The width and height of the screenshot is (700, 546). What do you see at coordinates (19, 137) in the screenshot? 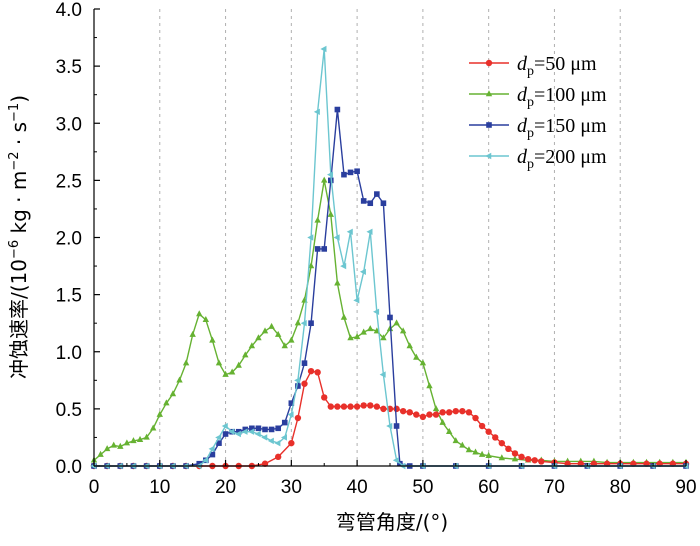
I see `y-title-part-3: · s` at bounding box center [19, 137].